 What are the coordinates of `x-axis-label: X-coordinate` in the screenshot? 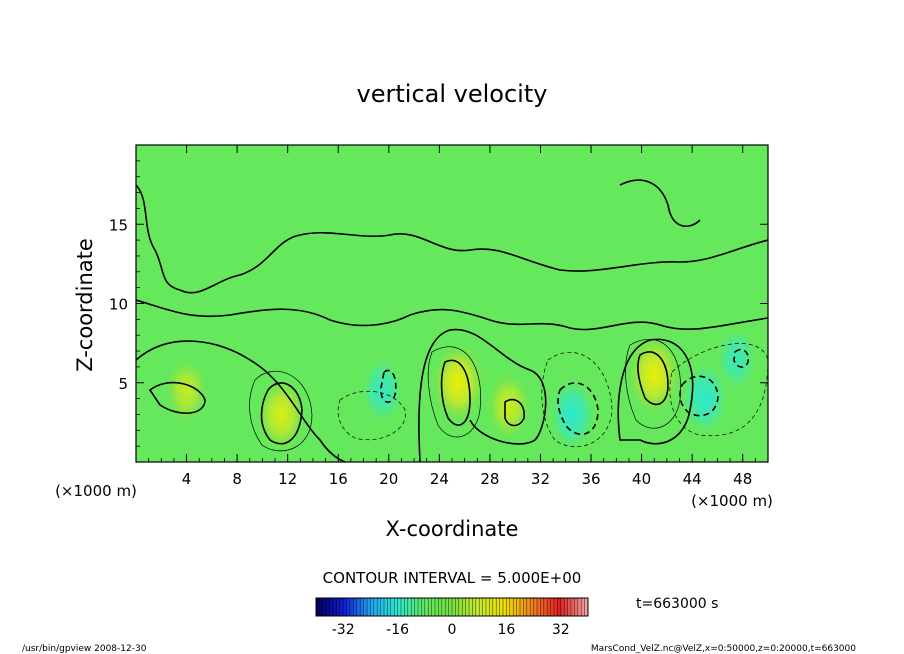 It's located at (452, 529).